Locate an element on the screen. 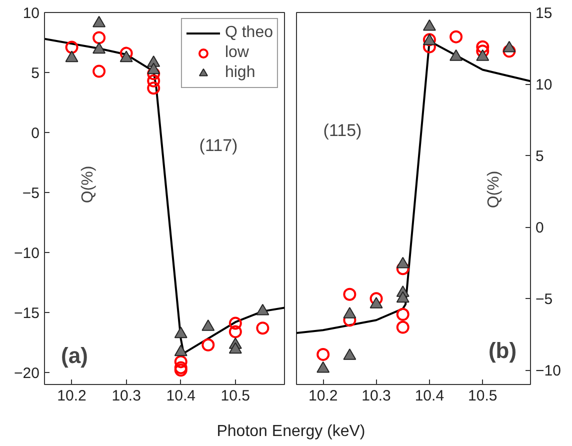 The width and height of the screenshot is (572, 446). y2-tick-label: −10 is located at coordinates (548, 371).